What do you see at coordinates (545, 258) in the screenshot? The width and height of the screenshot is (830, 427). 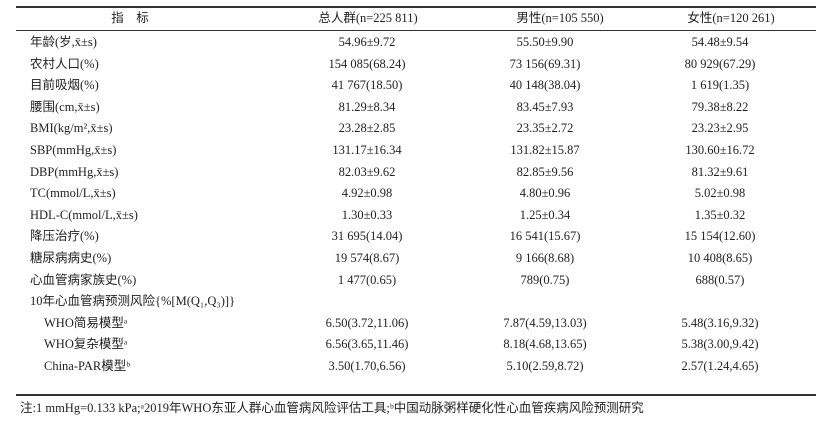 I see `value-cell: 9 166(8.68)` at bounding box center [545, 258].